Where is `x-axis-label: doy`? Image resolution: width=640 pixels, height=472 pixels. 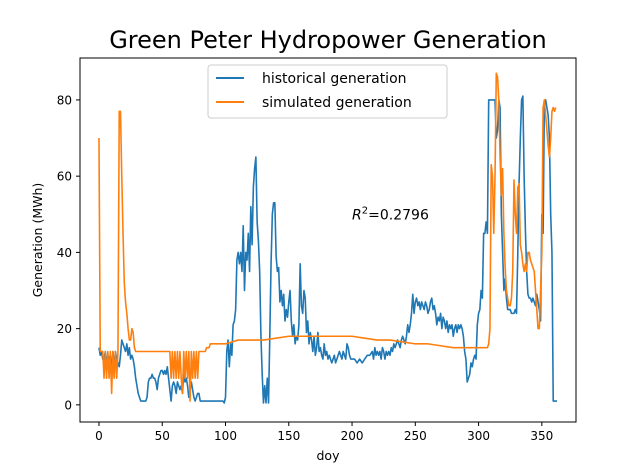
x-axis-label: doy is located at coordinates (329, 455).